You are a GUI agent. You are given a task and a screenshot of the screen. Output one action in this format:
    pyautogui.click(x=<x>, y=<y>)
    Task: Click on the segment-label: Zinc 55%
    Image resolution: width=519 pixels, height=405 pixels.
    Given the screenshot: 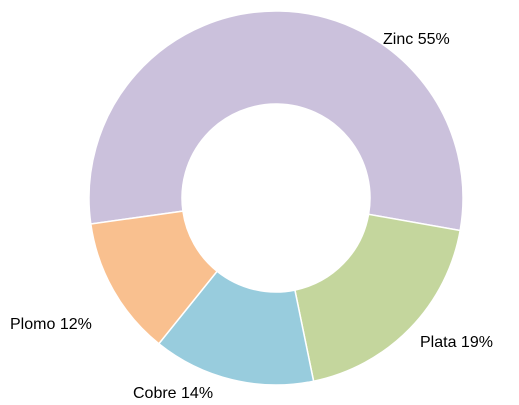 What is the action you would take?
    pyautogui.click(x=416, y=39)
    